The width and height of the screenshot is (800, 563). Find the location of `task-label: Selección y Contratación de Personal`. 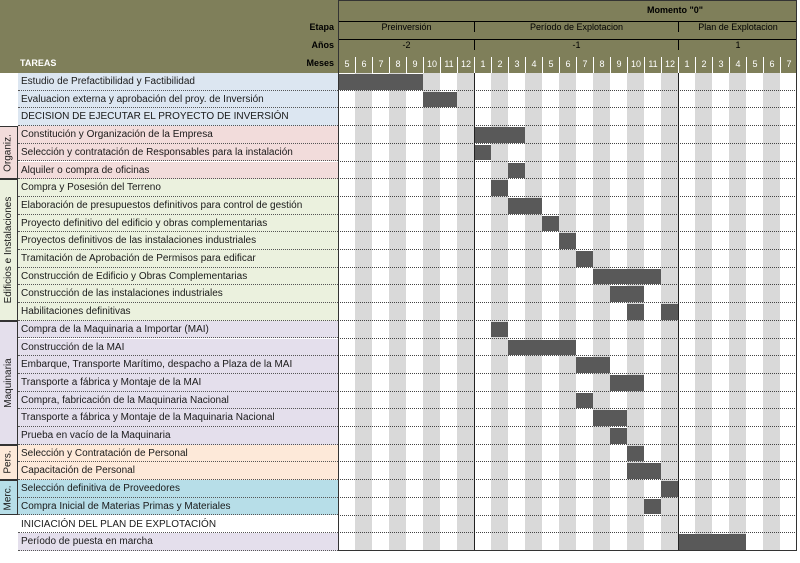

task-label: Selección y Contratación de Personal is located at coordinates (104, 453).